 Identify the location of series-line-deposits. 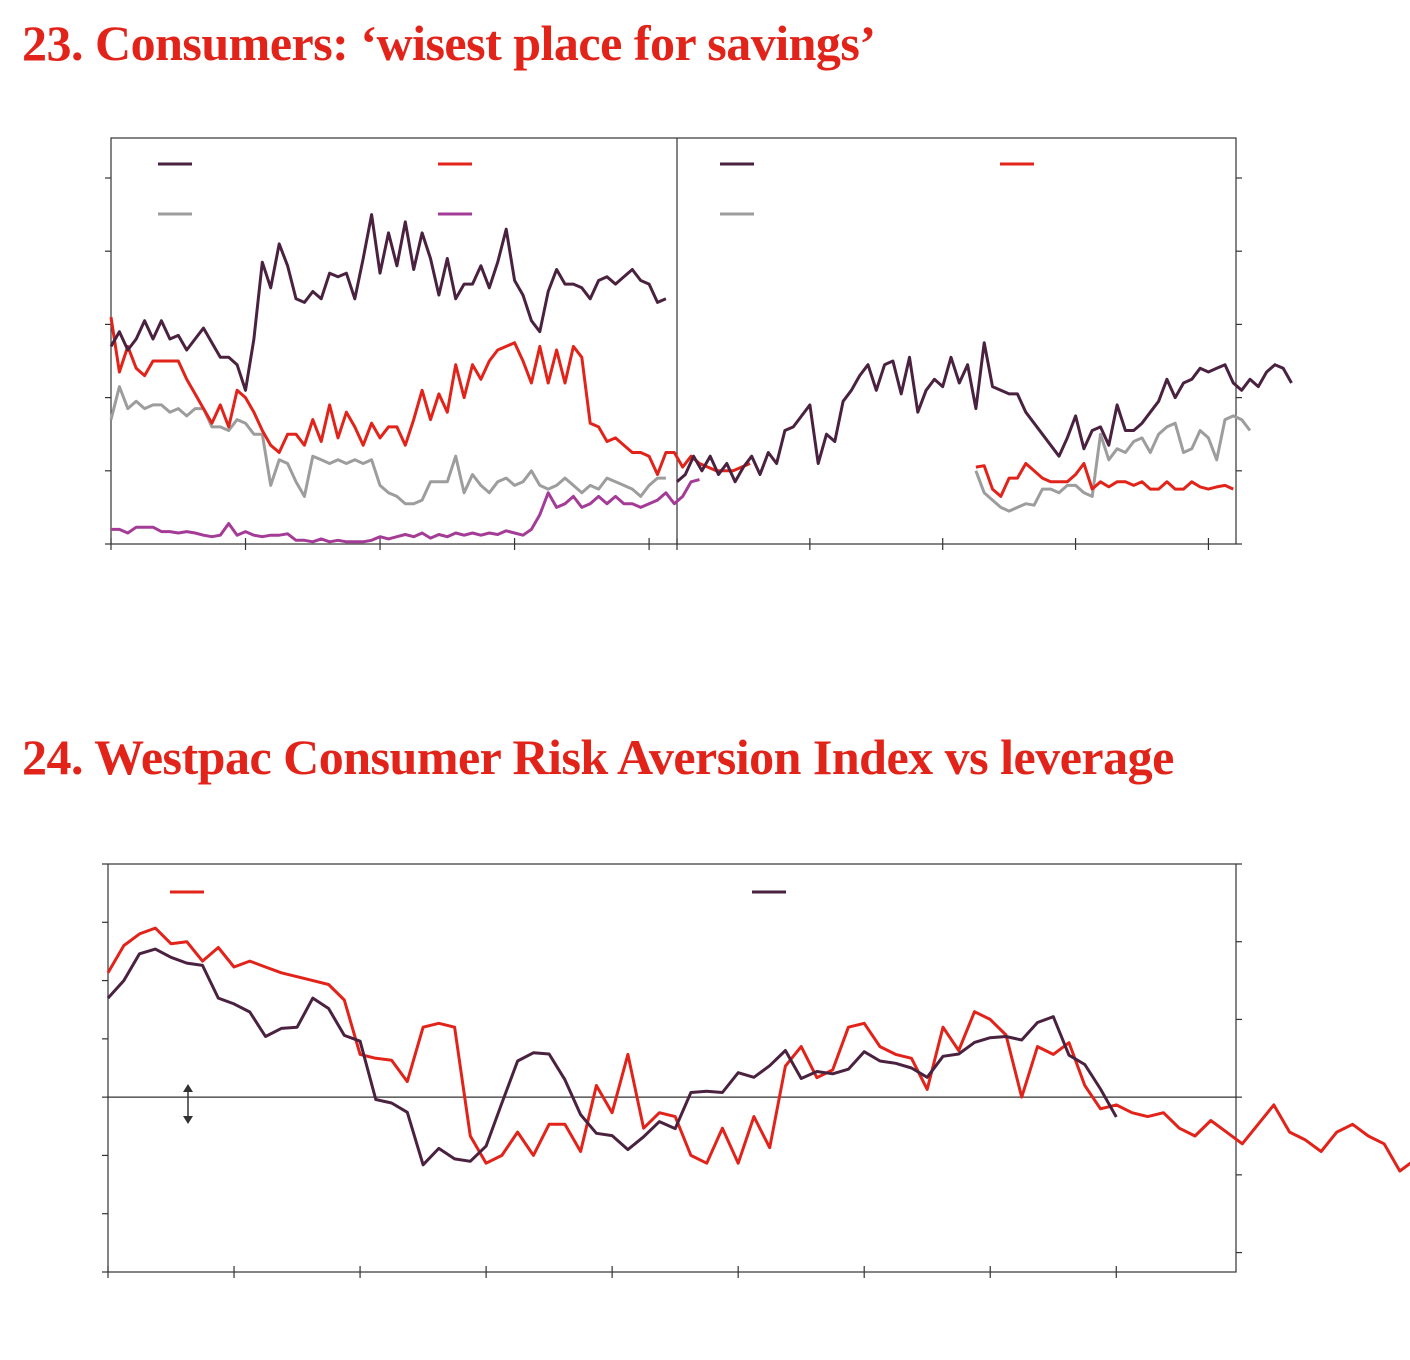
(388, 302).